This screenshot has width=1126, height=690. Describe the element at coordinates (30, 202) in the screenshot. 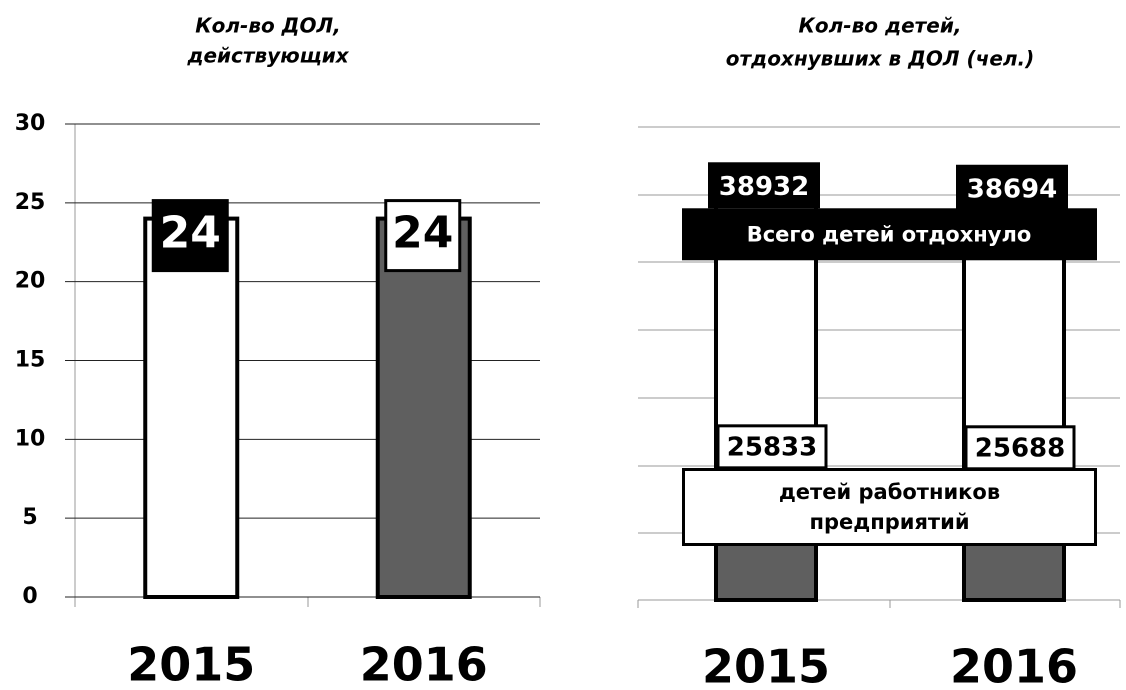

I see `y-tick-label: 25` at that location.